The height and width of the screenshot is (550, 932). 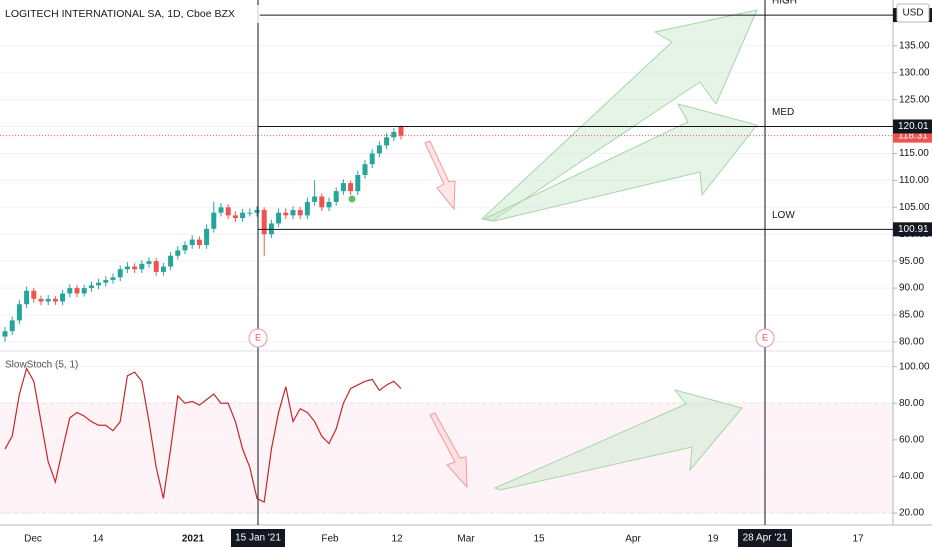 What do you see at coordinates (352, 199) in the screenshot?
I see `signal-dot` at bounding box center [352, 199].